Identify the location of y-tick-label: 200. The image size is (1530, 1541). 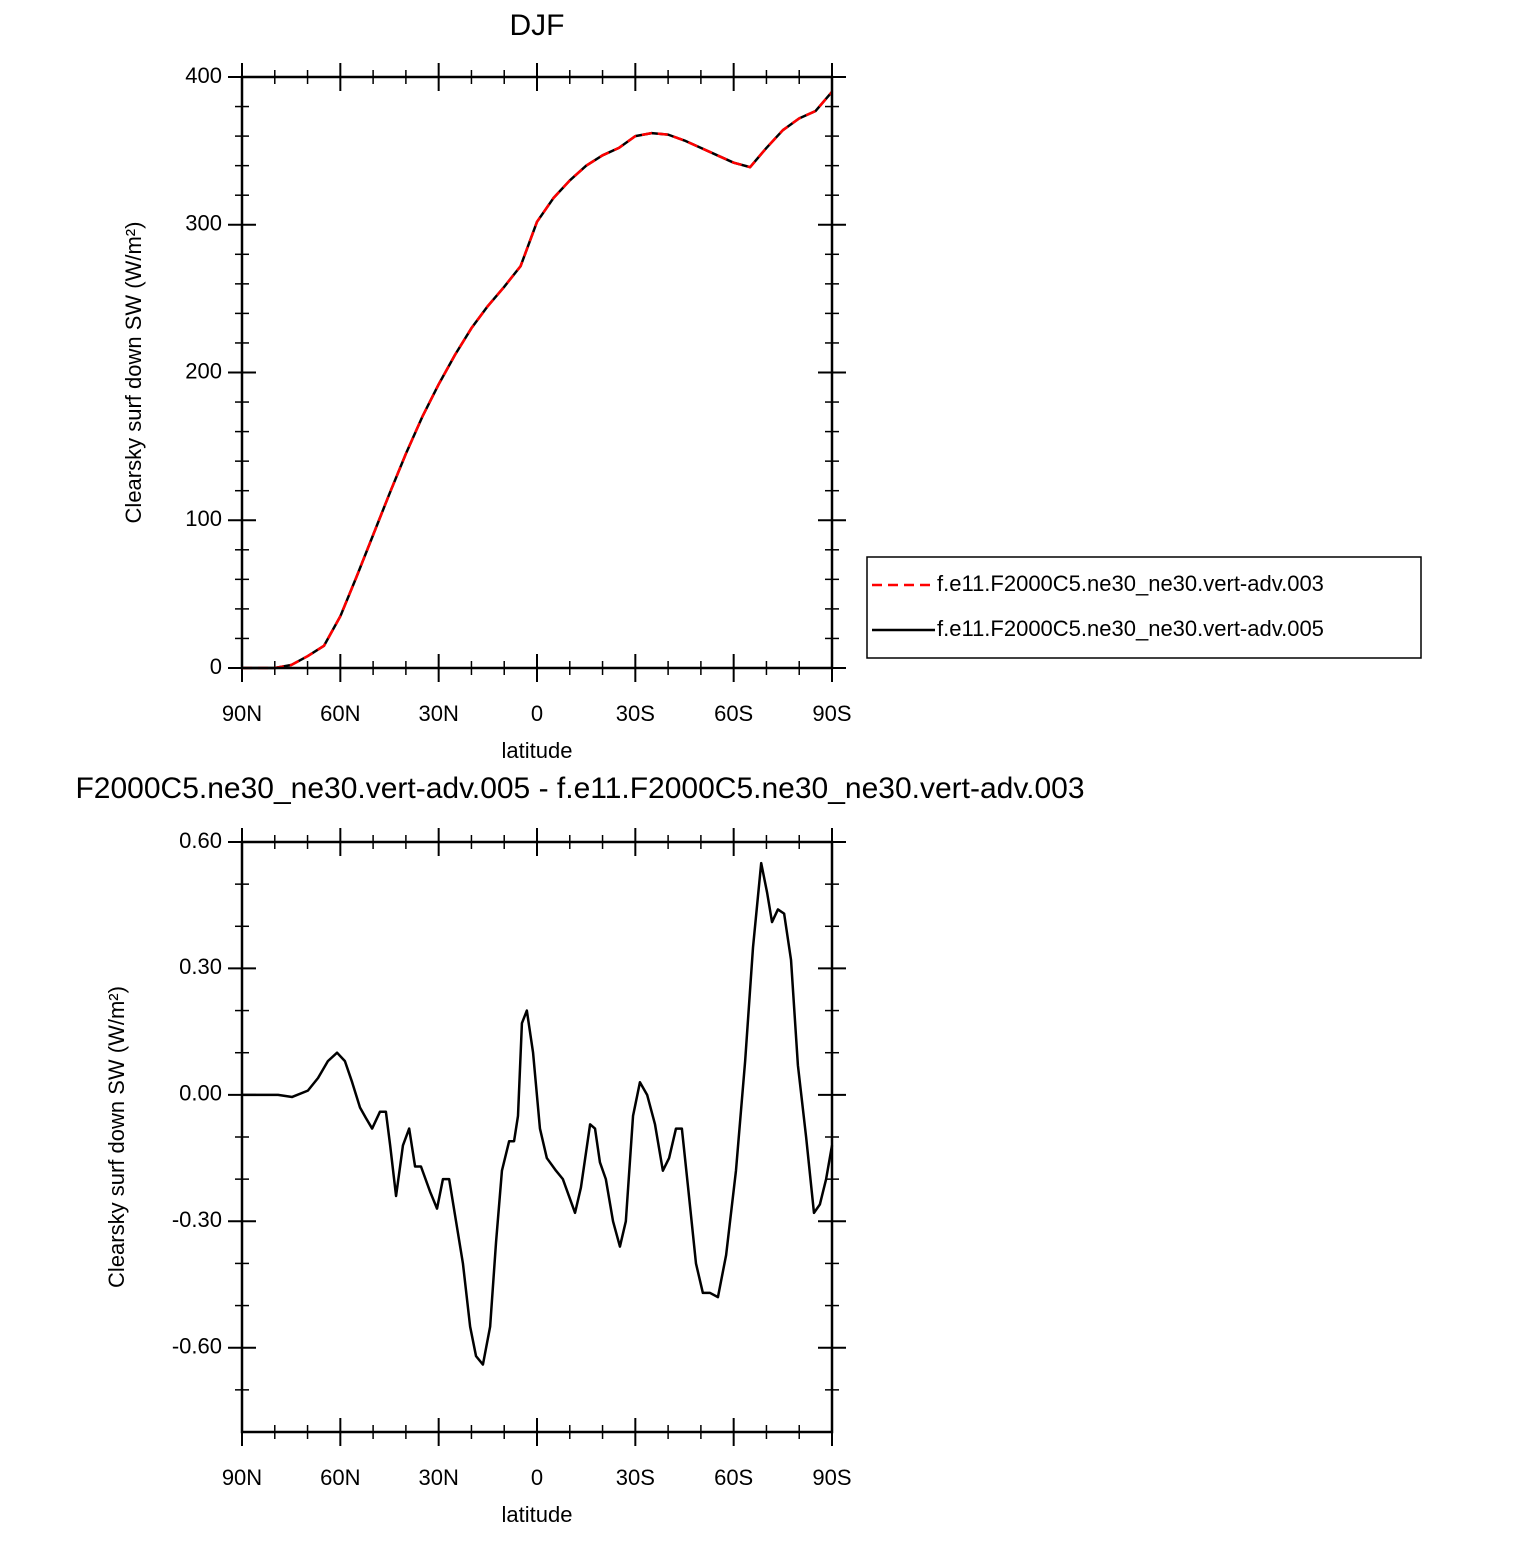
(203, 370).